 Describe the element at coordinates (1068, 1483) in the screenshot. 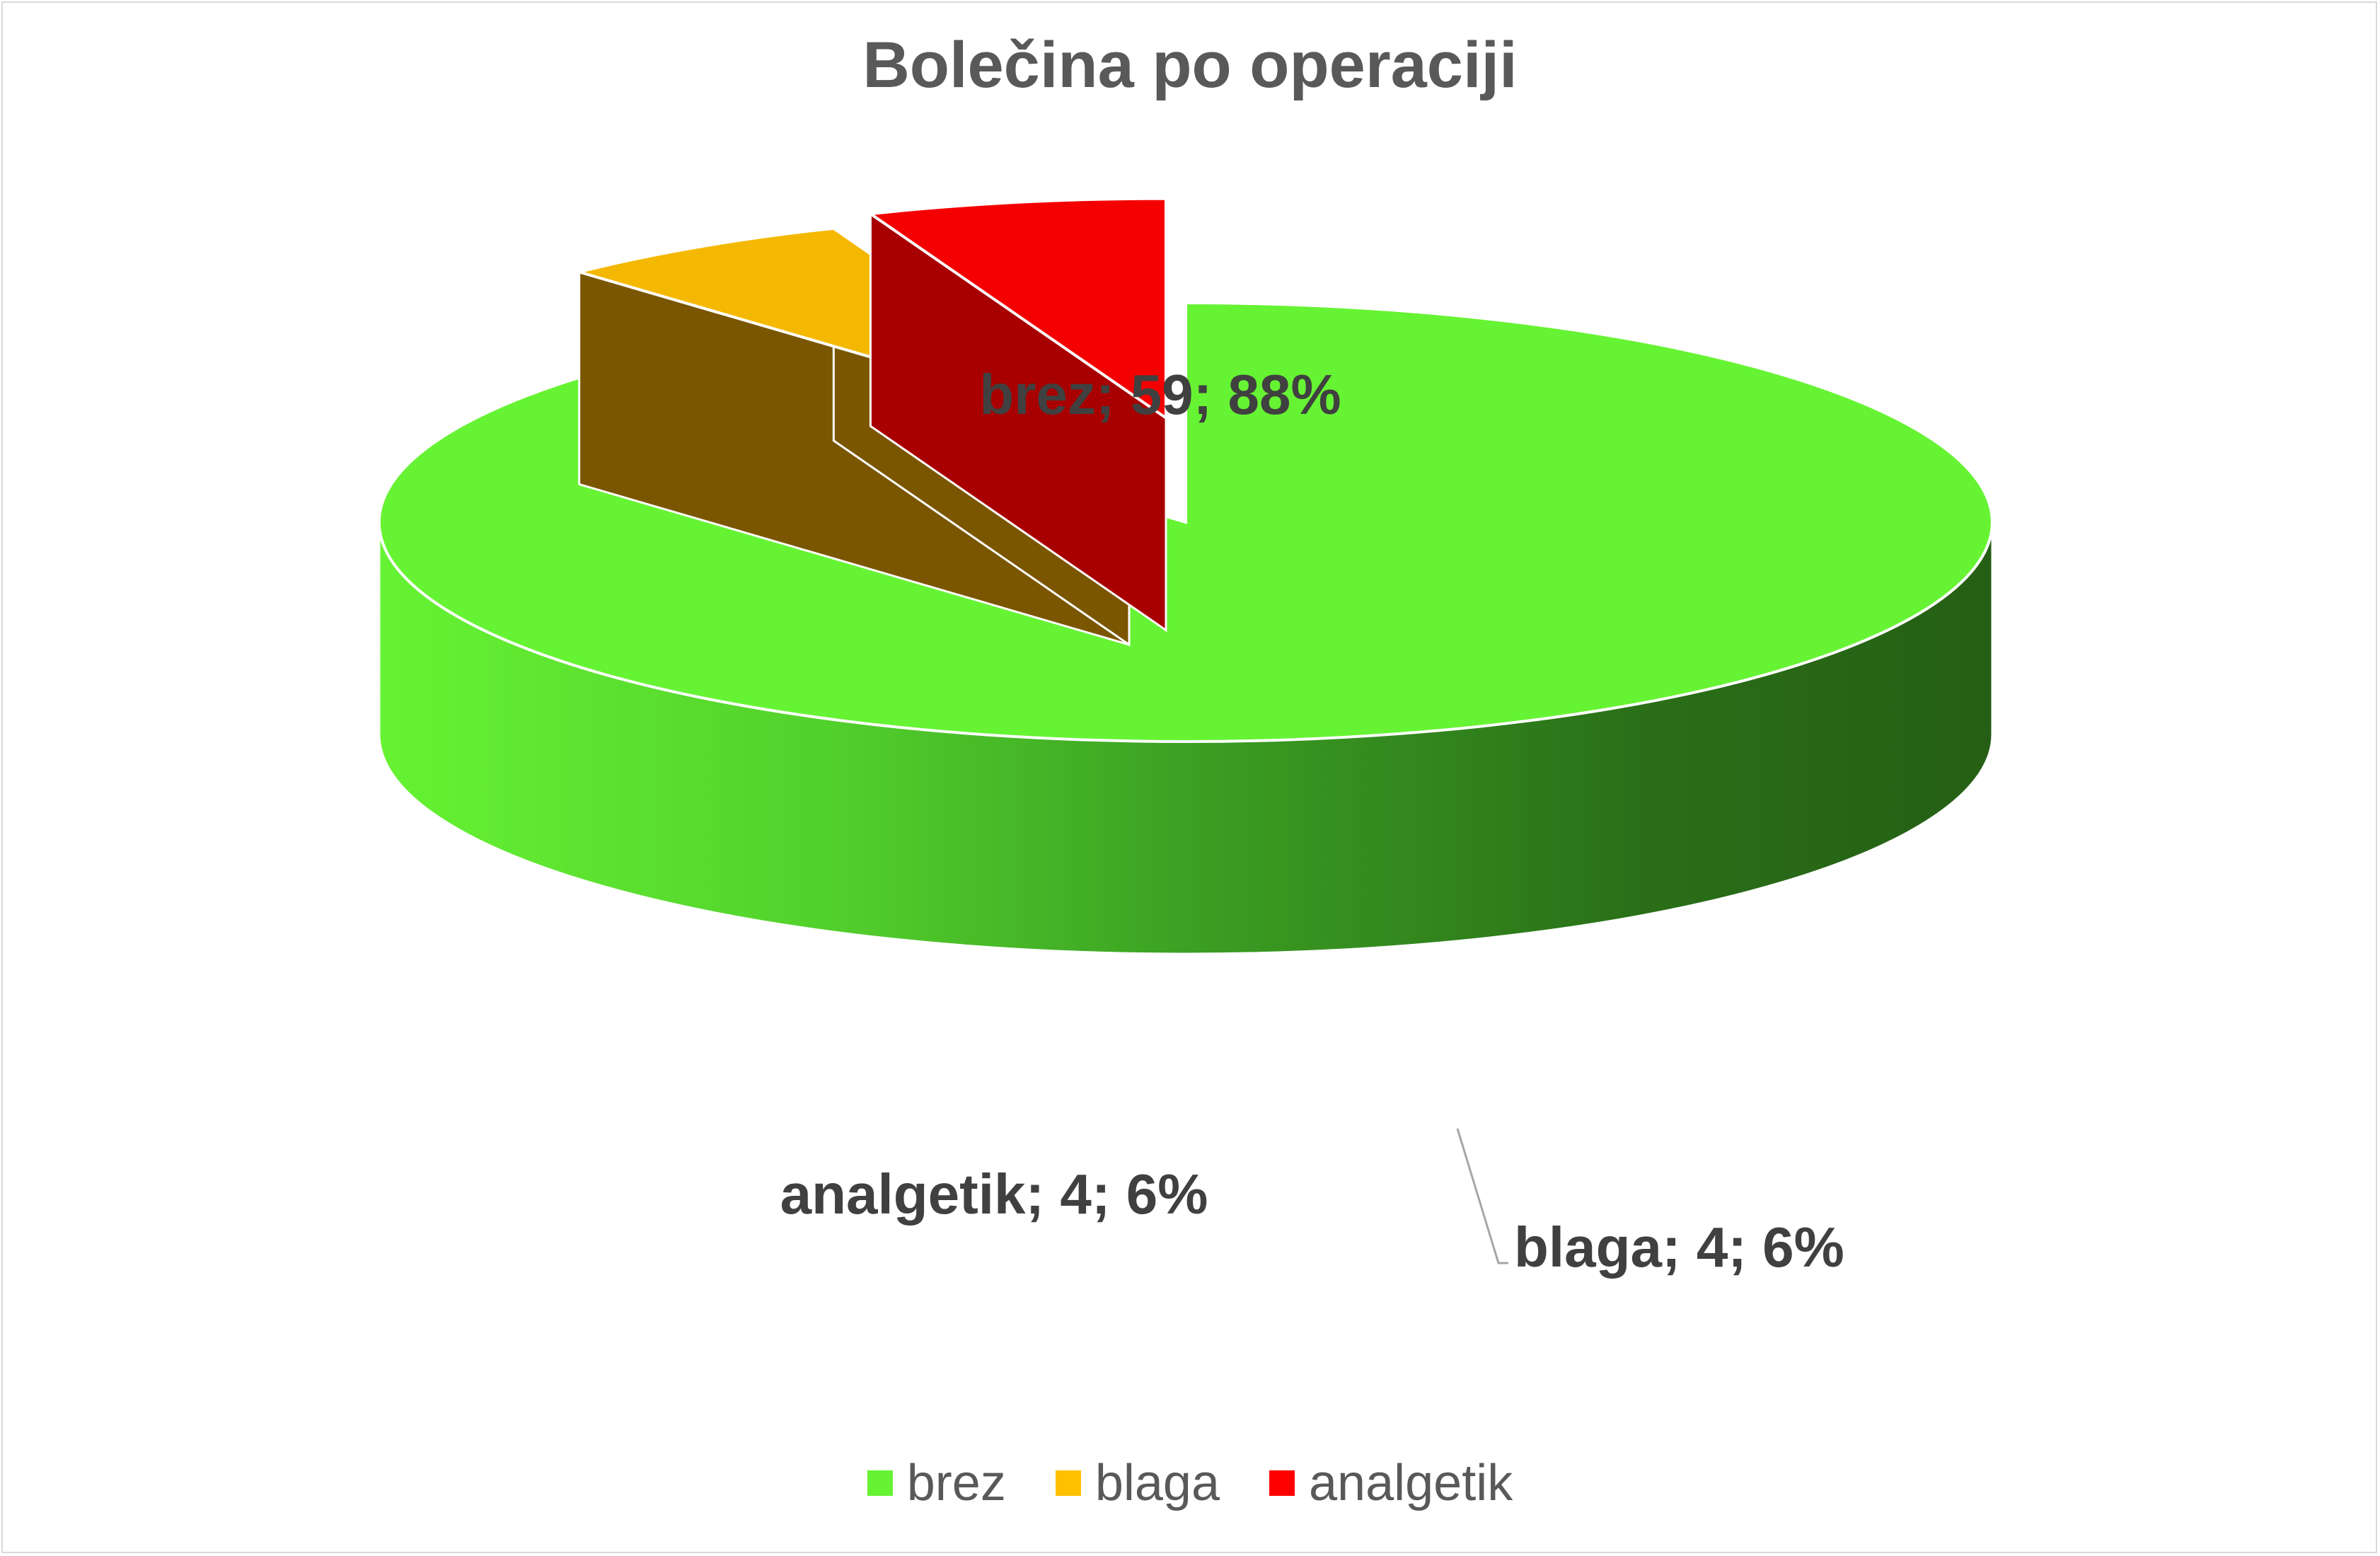

I see `legend-swatch-blaga` at that location.